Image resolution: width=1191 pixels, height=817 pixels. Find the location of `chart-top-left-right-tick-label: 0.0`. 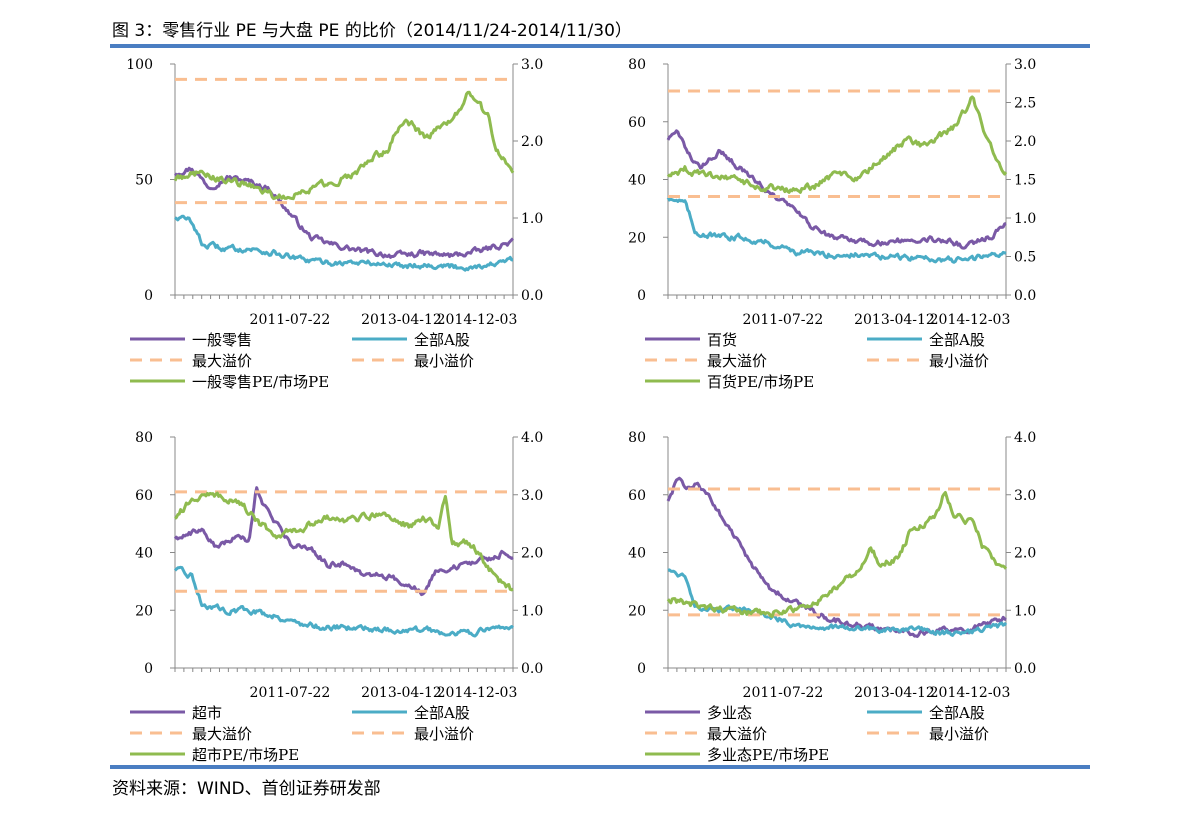

chart-top-left-right-tick-label: 0.0 is located at coordinates (532, 296).